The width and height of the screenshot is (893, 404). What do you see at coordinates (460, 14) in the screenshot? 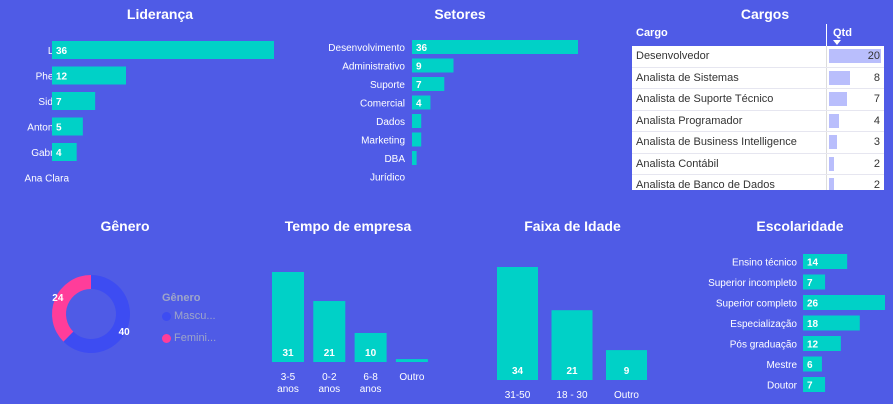
I see `setores-title: Setores` at bounding box center [460, 14].